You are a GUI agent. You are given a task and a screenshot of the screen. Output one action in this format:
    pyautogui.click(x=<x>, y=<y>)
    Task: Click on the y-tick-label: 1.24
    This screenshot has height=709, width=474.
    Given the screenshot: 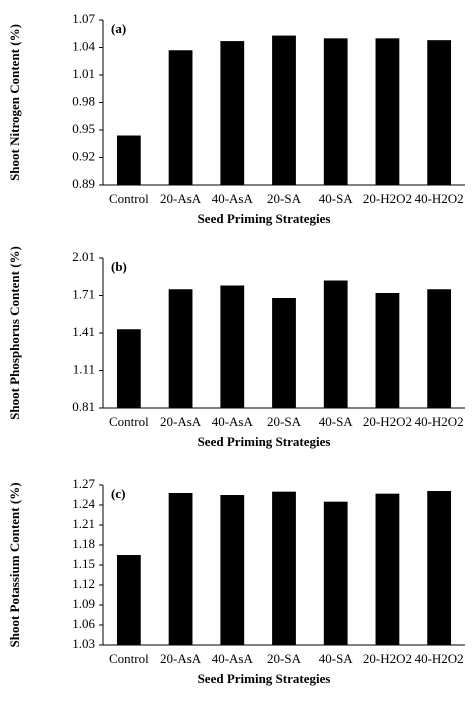 What is the action you would take?
    pyautogui.click(x=83, y=503)
    